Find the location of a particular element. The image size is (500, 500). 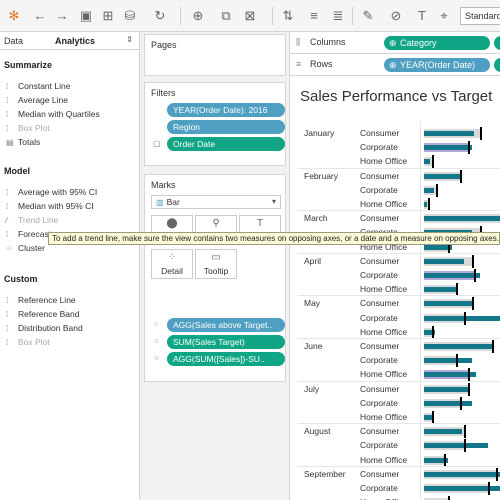

rows-pill-overflow is located at coordinates (497, 65).